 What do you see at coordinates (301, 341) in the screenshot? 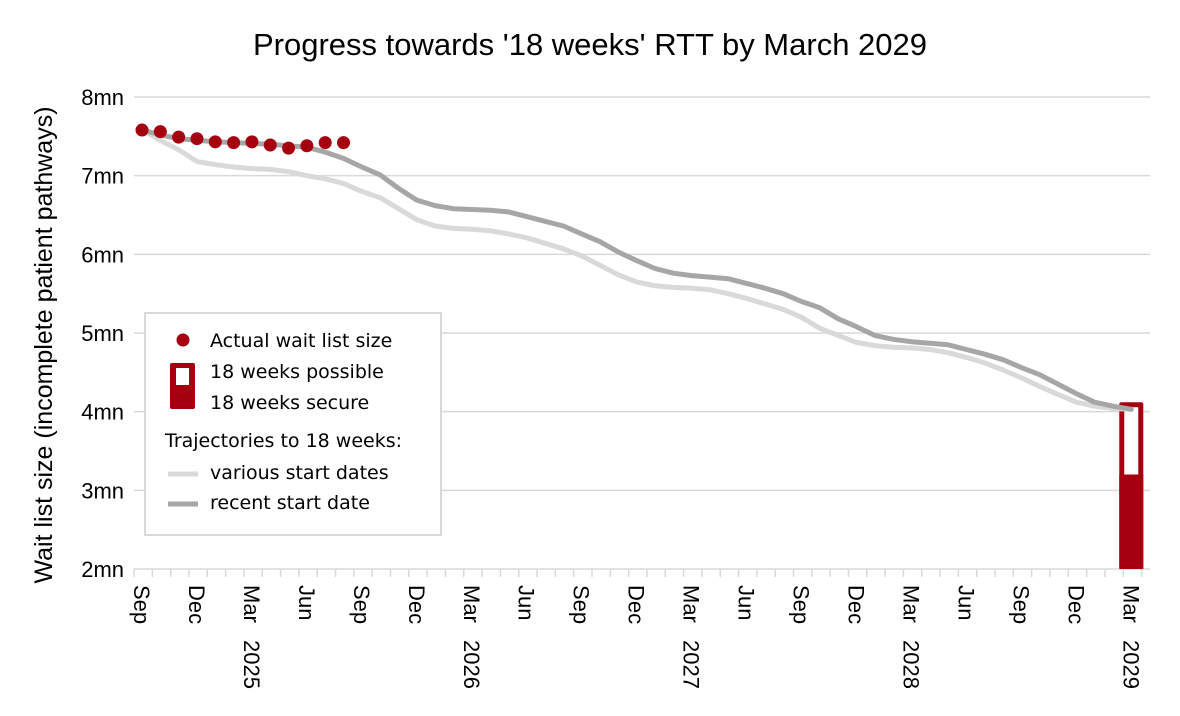
I see `legend-label-actual: Actual wait list size` at bounding box center [301, 341].